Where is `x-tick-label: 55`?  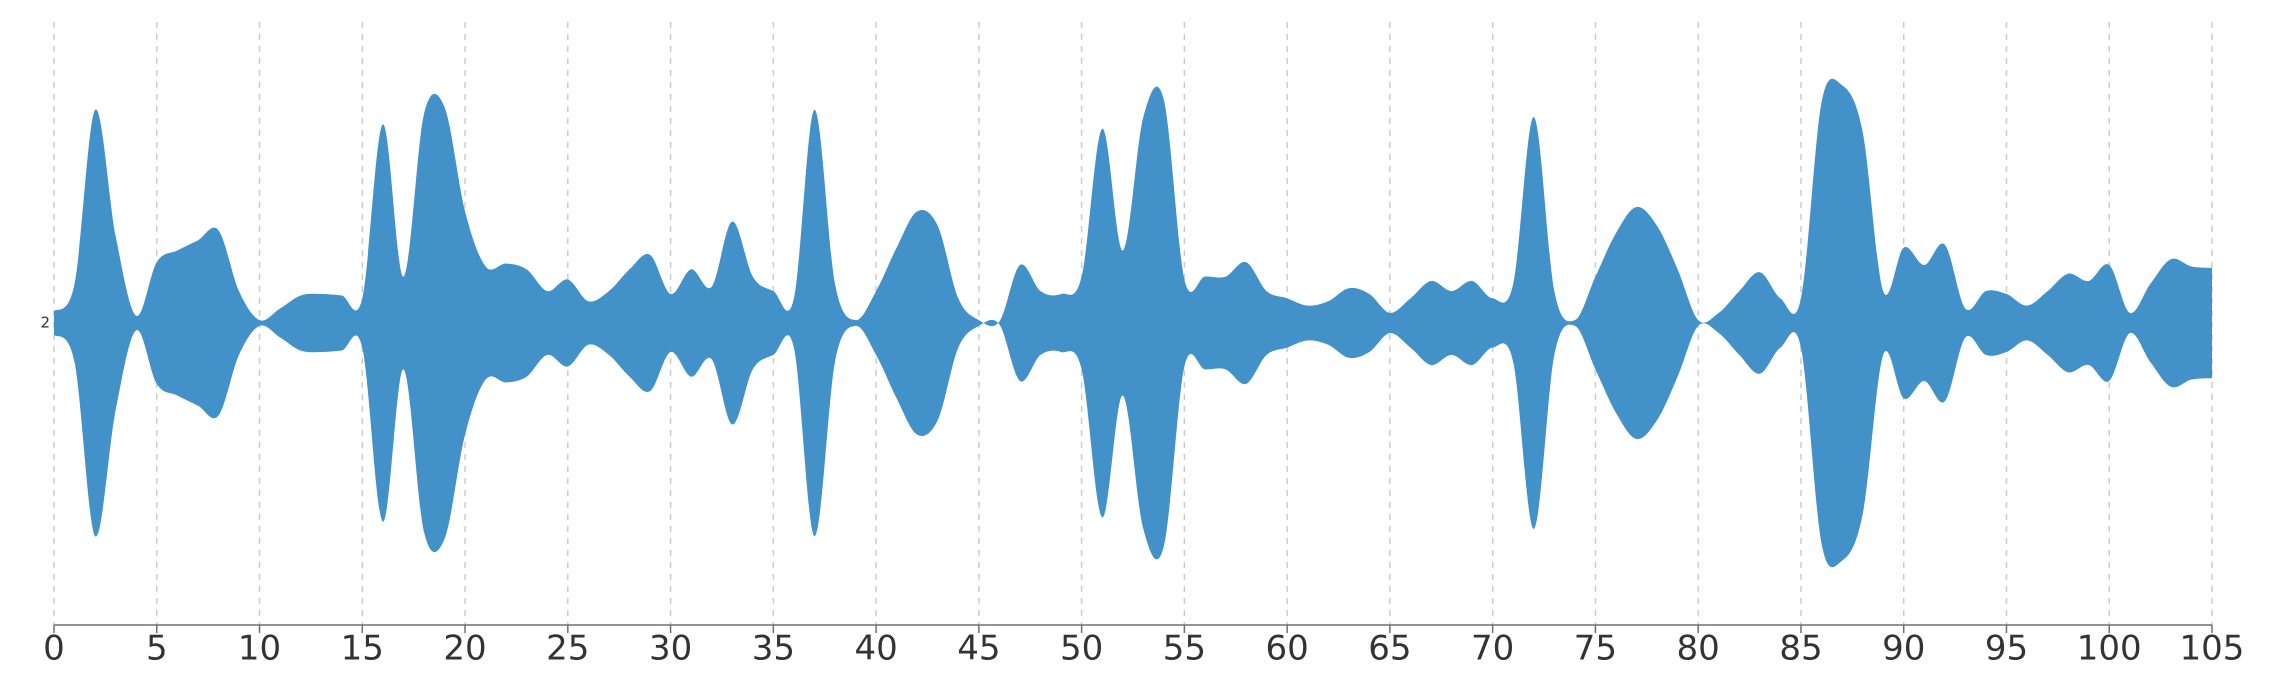
x-tick-label: 55 is located at coordinates (1184, 649).